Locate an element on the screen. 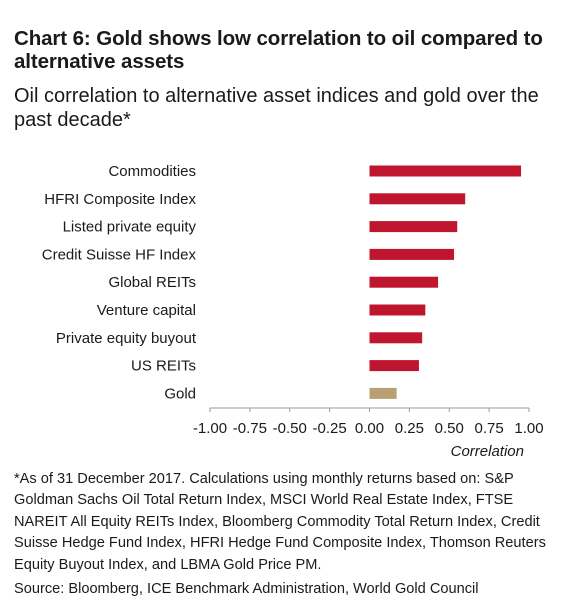 The width and height of the screenshot is (570, 613). x-tick-label: 0.00 is located at coordinates (369, 428).